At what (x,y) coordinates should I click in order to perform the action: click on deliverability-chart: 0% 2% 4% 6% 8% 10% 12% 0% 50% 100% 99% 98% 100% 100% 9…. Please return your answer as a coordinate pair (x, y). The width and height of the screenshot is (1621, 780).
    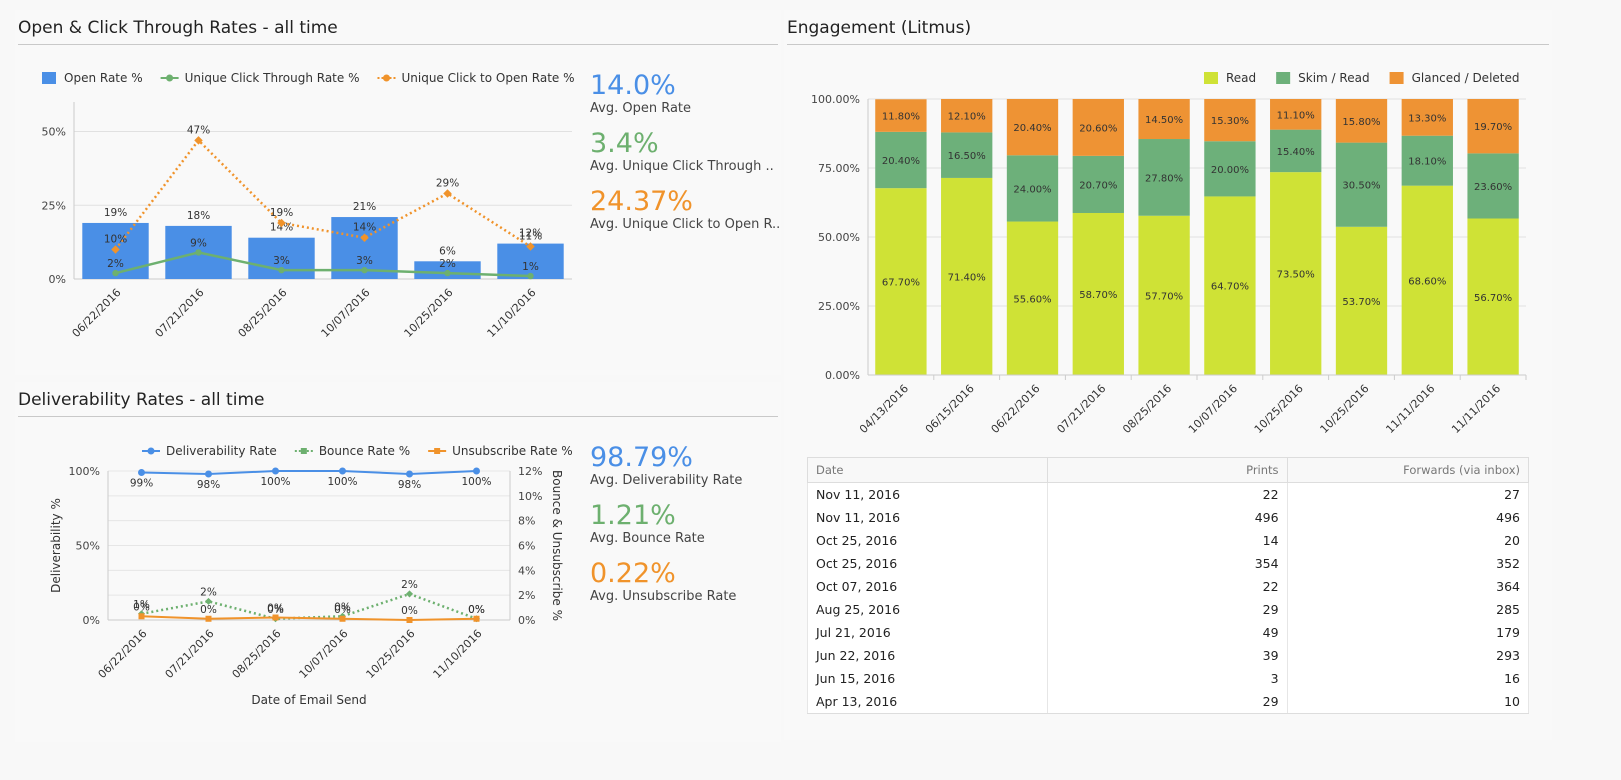
    Looking at the image, I should click on (311, 575).